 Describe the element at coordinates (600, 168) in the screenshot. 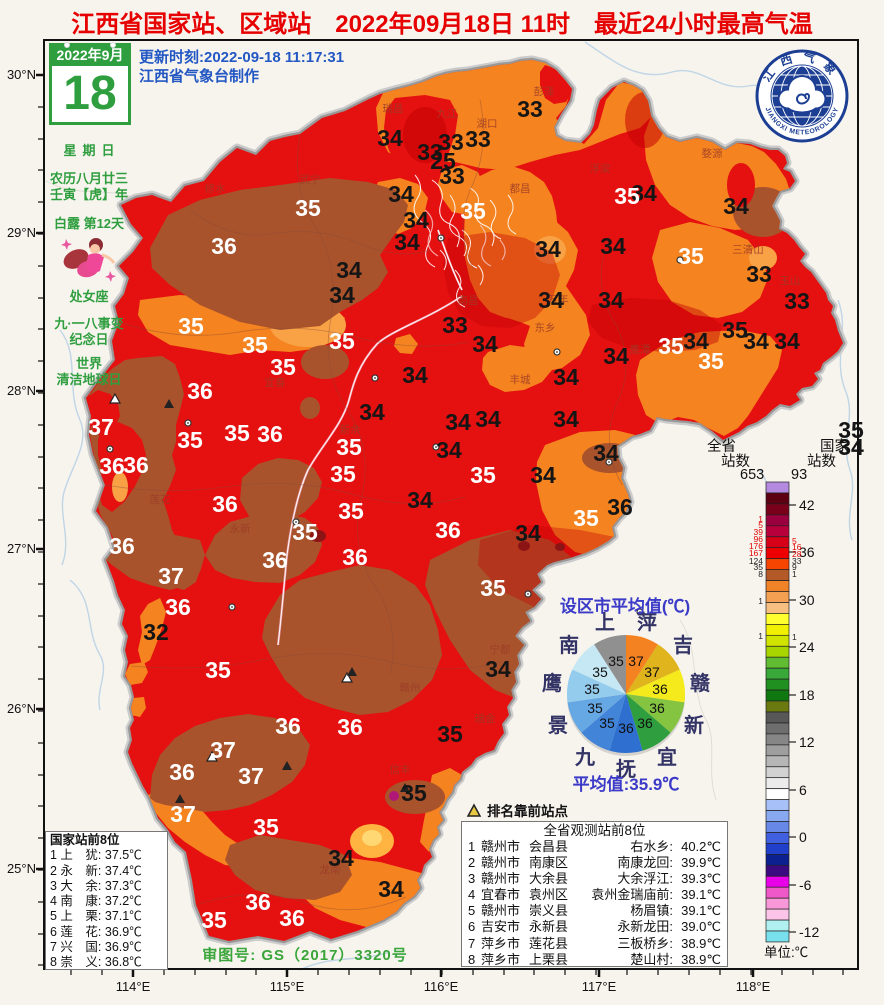

I see `svg-text: 浮梁` at that location.